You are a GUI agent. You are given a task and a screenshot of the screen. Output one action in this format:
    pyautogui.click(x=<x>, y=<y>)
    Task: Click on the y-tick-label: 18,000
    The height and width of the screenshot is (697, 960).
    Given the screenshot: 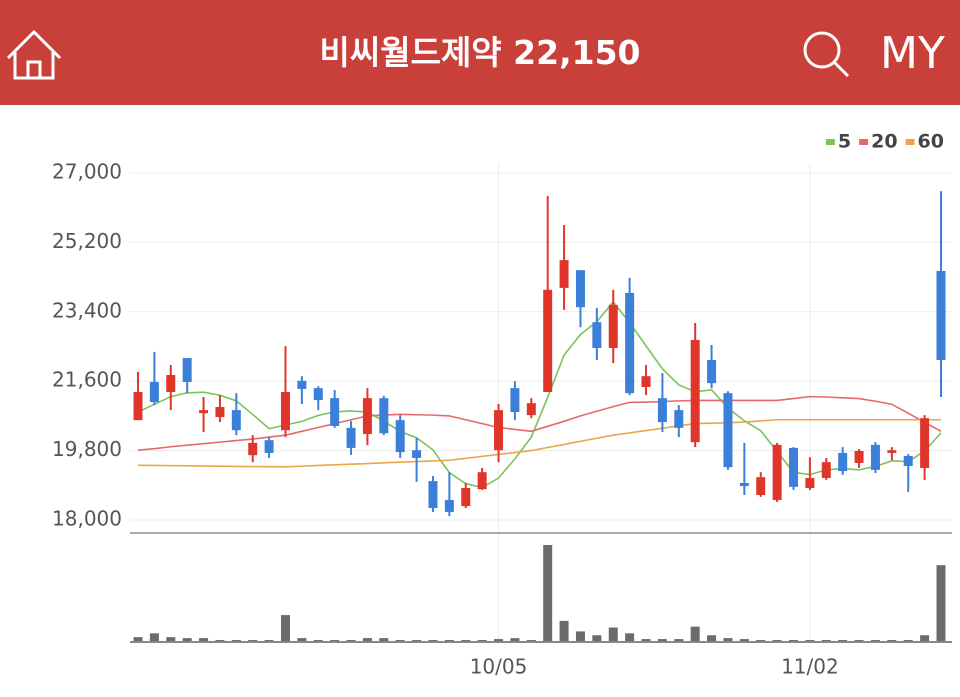 What is the action you would take?
    pyautogui.click(x=87, y=519)
    